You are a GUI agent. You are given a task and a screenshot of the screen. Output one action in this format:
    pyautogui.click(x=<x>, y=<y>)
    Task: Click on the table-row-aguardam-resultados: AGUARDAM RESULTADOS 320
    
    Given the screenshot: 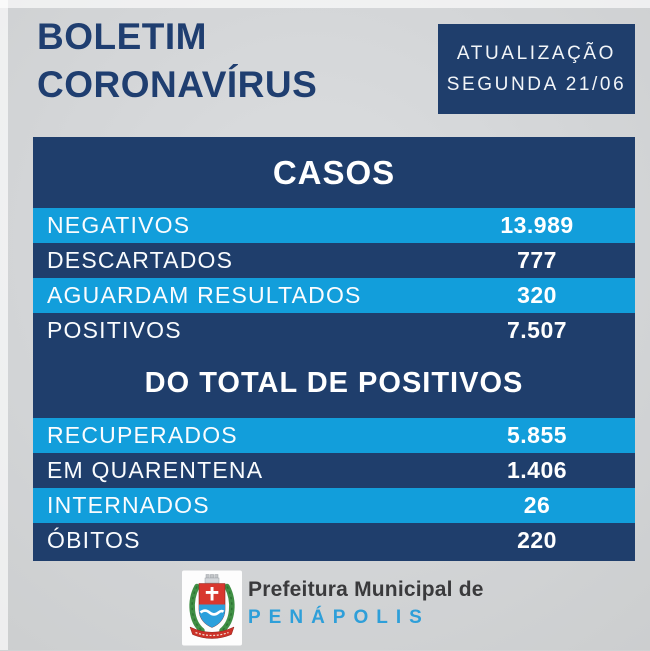 What is the action you would take?
    pyautogui.click(x=334, y=295)
    